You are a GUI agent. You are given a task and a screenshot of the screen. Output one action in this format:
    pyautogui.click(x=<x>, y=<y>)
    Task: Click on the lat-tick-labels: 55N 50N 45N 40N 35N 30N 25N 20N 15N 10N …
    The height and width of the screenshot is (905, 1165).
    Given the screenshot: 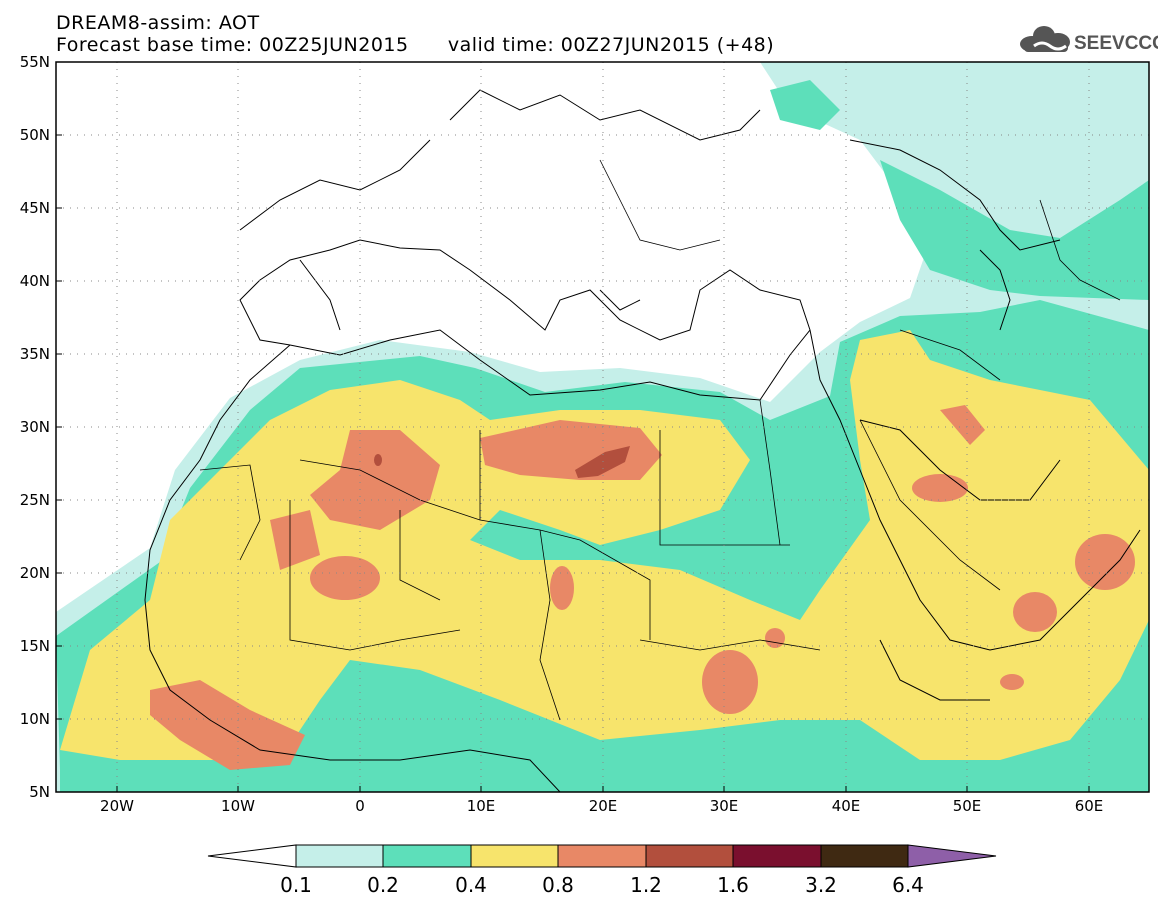 What is the action you would take?
    pyautogui.click(x=35, y=427)
    